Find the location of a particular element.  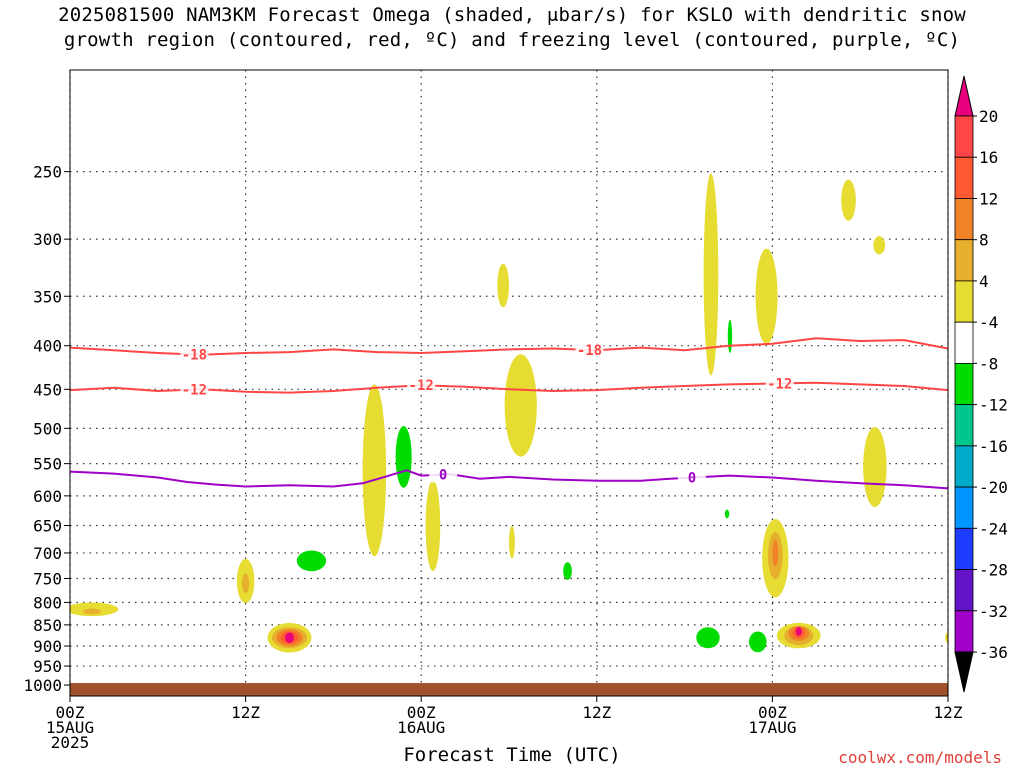

surface-terrain is located at coordinates (509, 689).